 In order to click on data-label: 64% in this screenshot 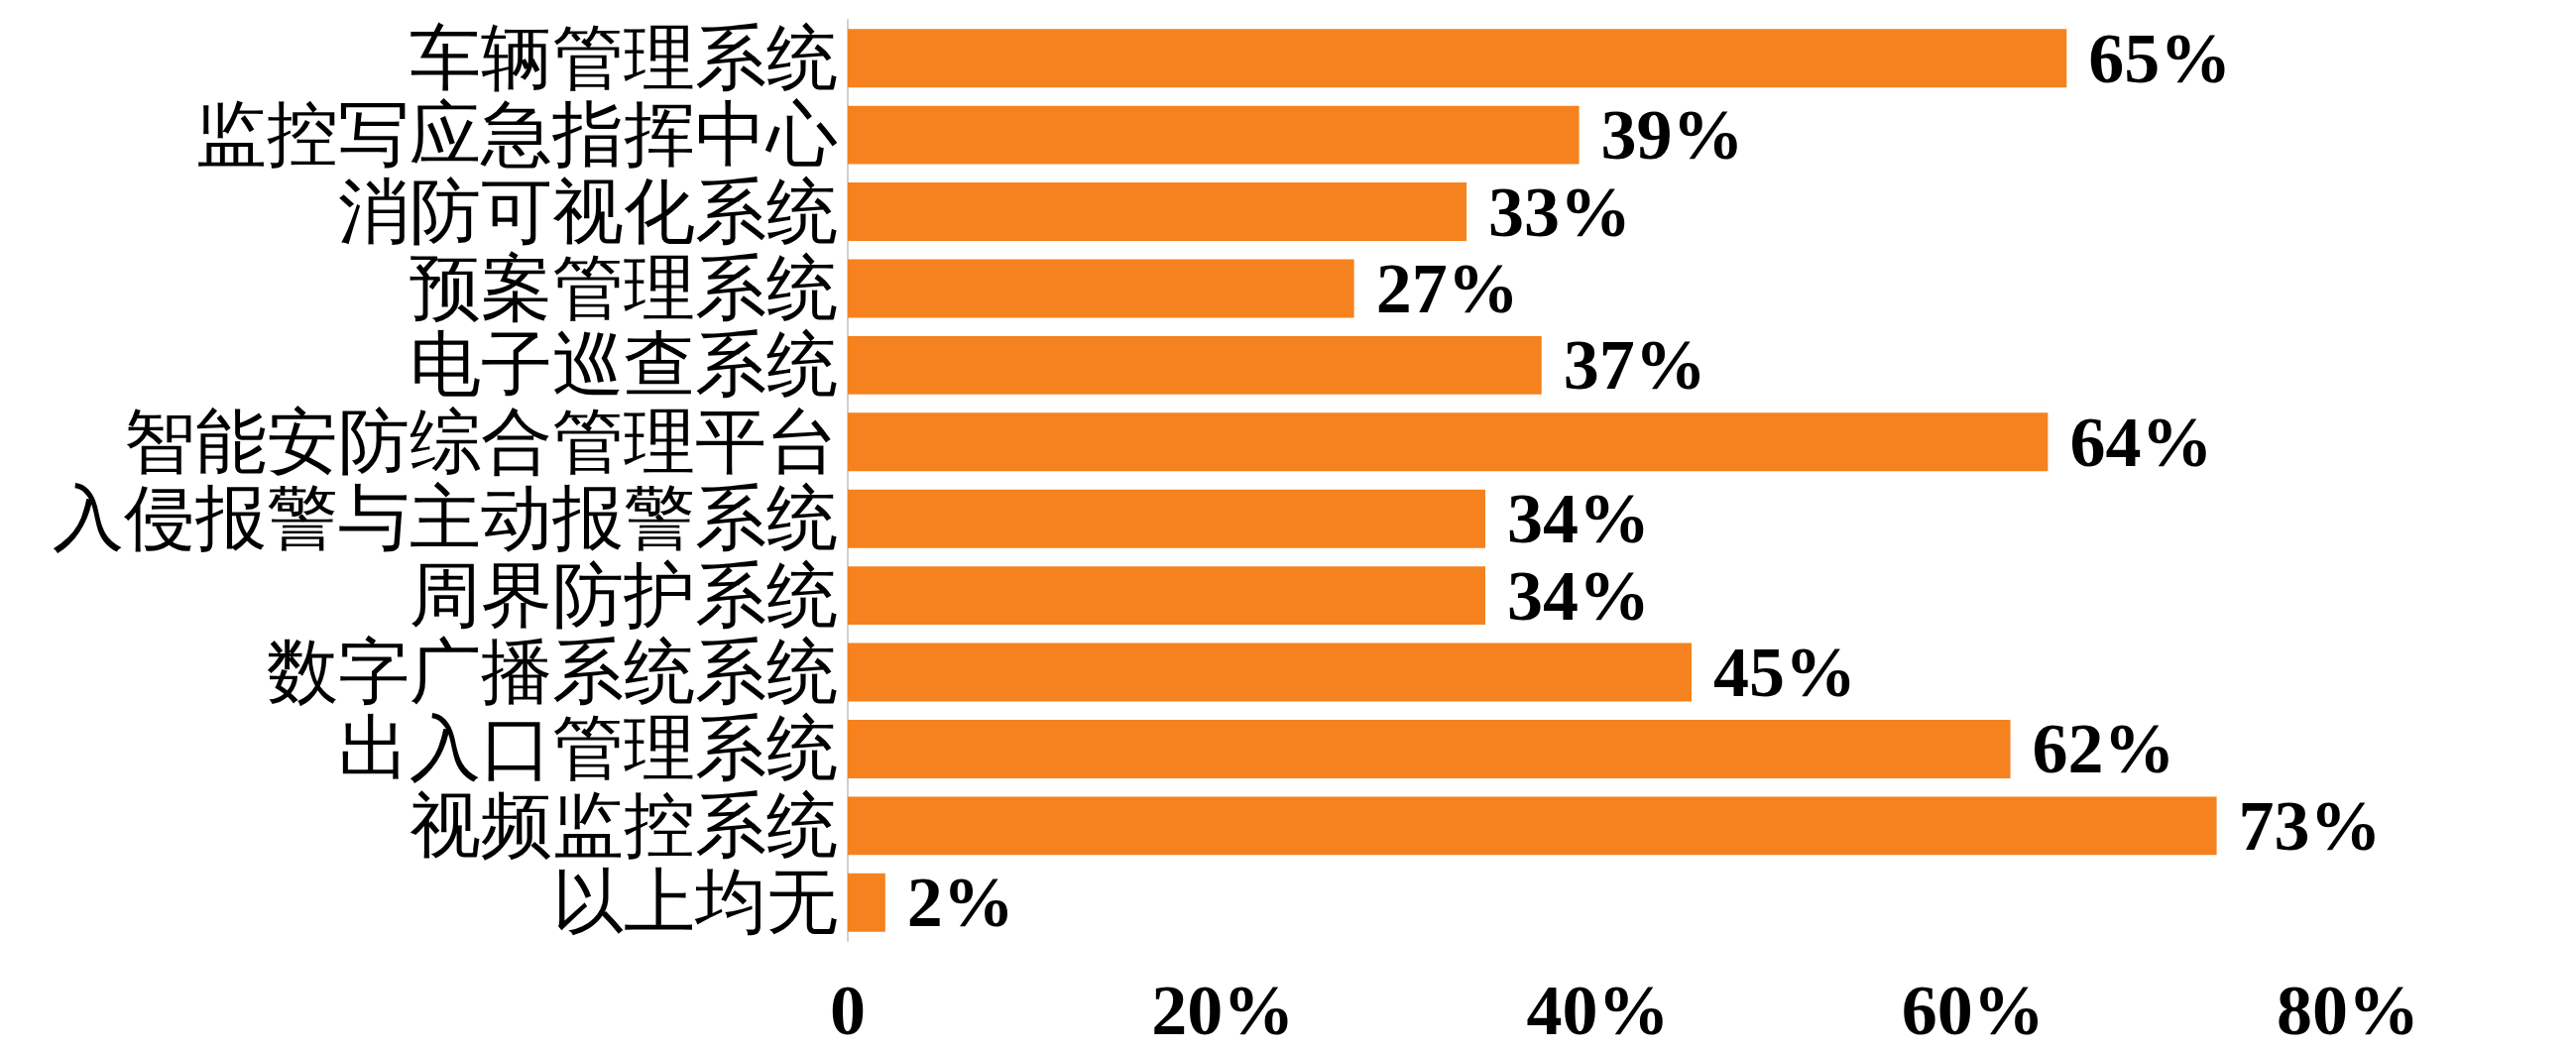, I will do `click(2141, 442)`.